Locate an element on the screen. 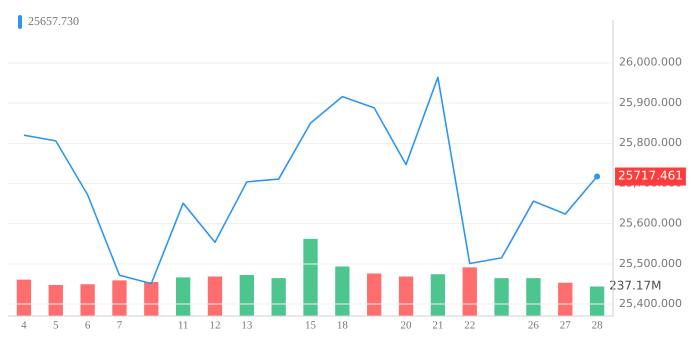  x-tick-label: 22 is located at coordinates (470, 325).